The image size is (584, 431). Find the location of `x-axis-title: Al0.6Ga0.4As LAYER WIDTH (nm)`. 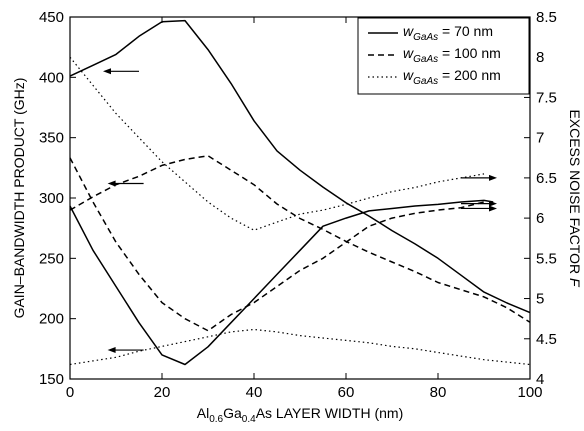

x-axis-title: Al0.6Ga0.4As LAYER WIDTH (nm) is located at coordinates (300, 415).